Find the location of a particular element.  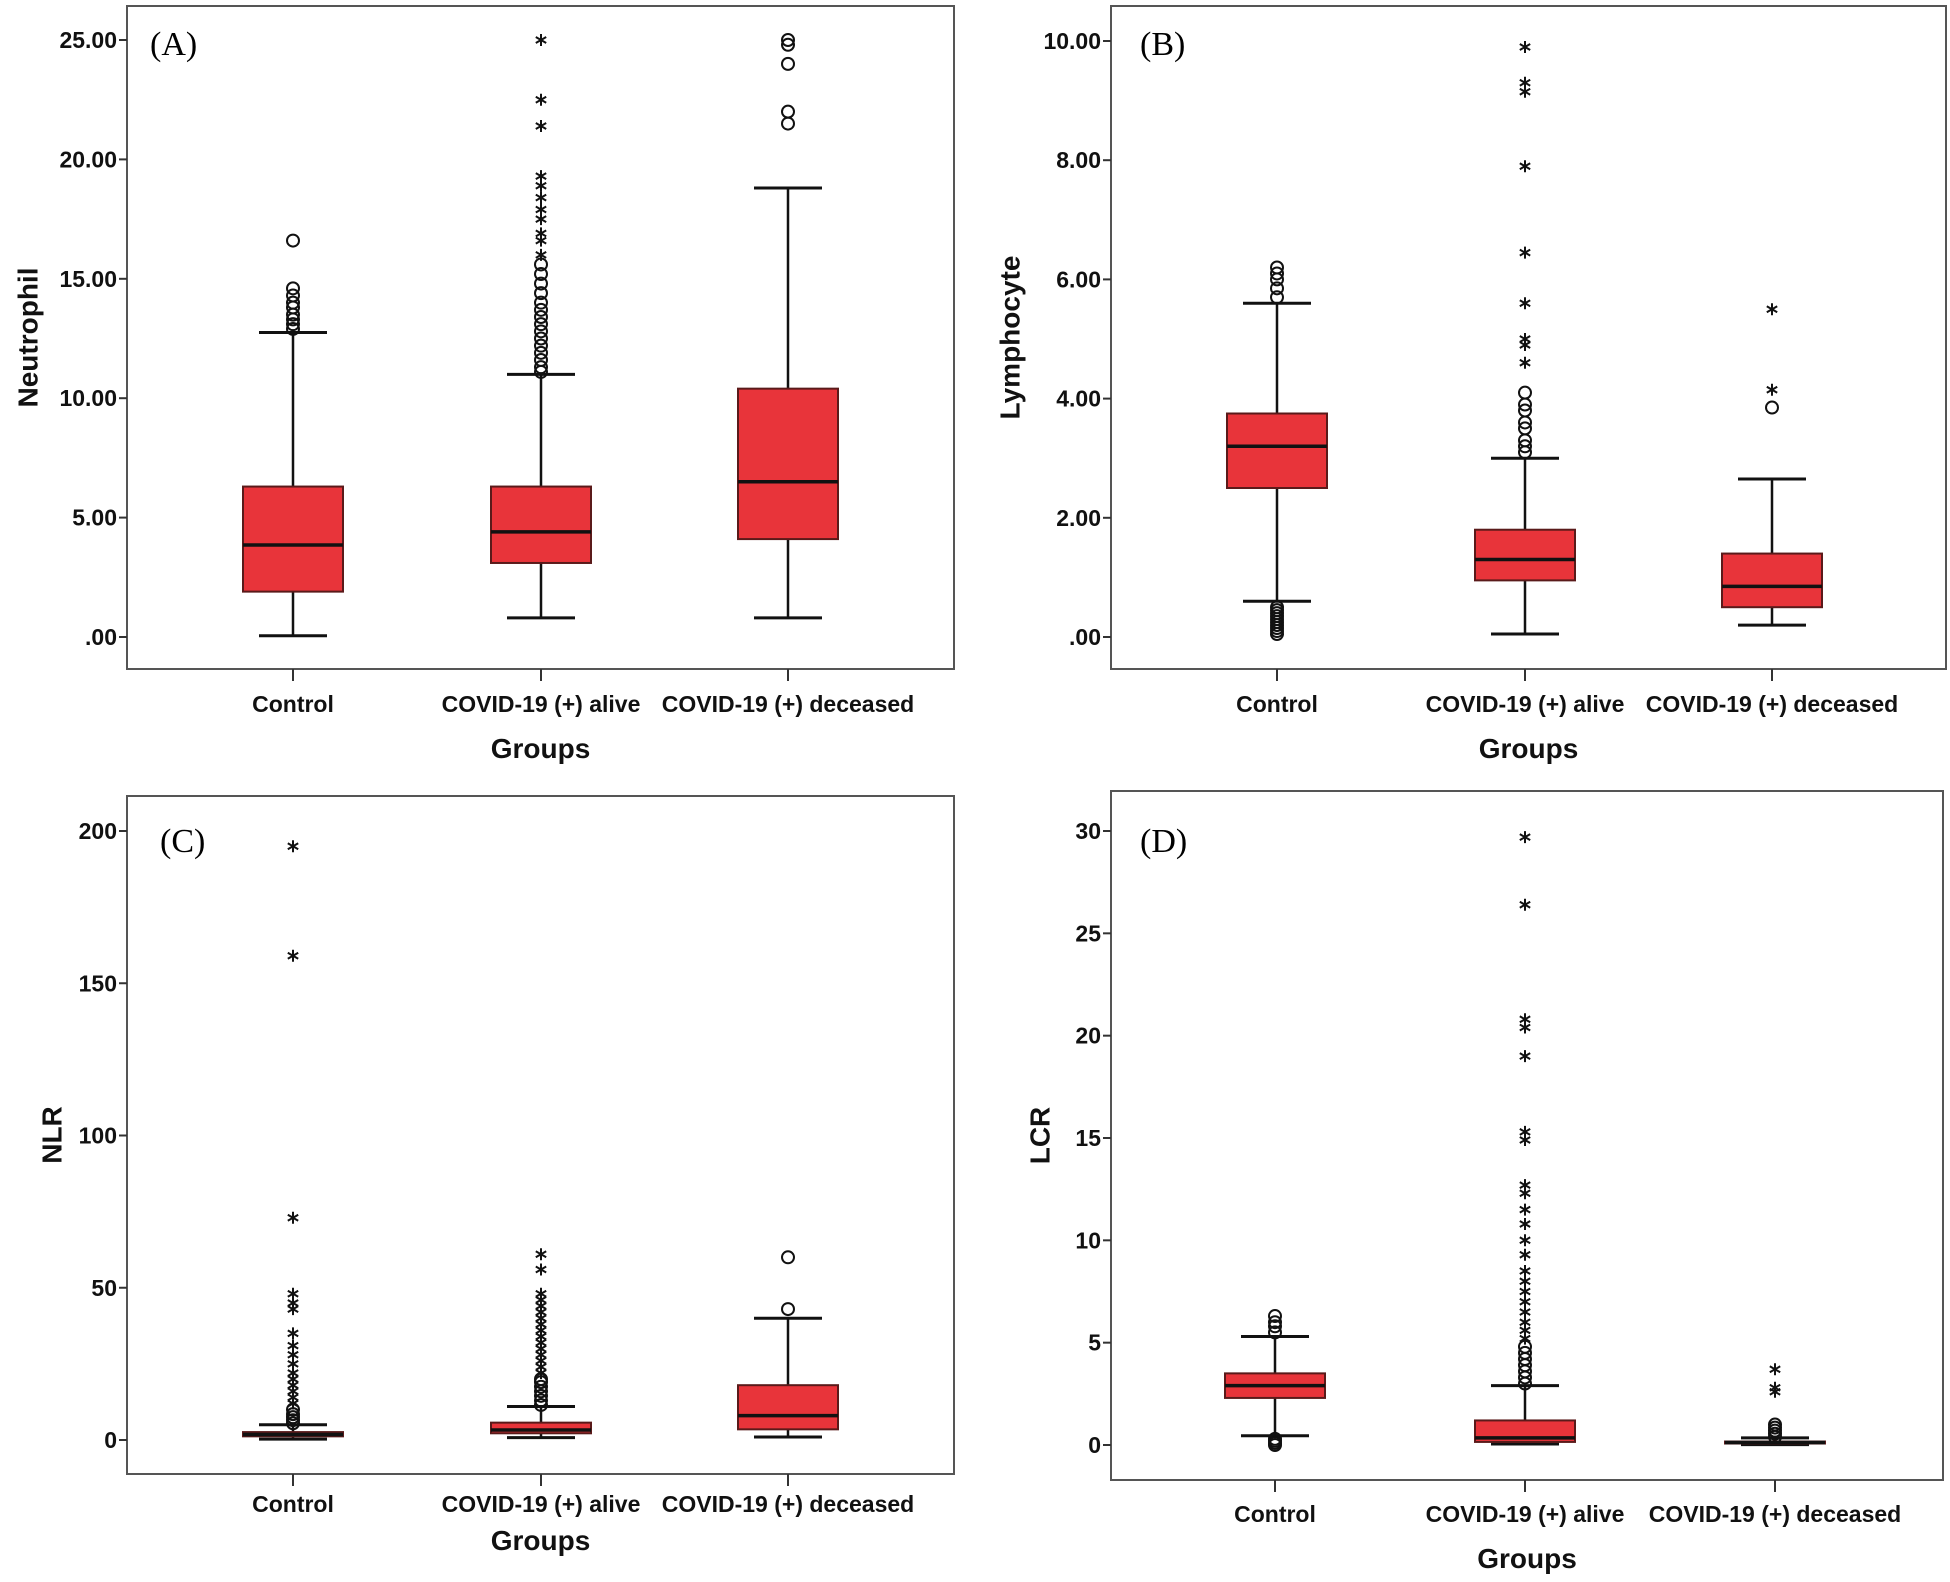

y-tick-label: 8.00 is located at coordinates (1078, 160).